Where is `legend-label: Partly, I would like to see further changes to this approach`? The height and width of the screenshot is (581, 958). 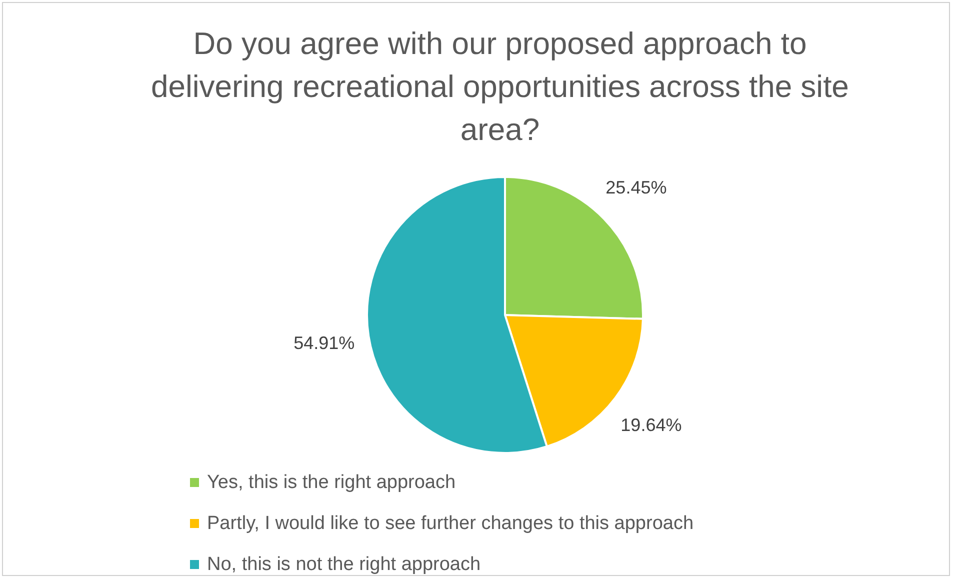 legend-label: Partly, I would like to see further changes to this approach is located at coordinates (450, 523).